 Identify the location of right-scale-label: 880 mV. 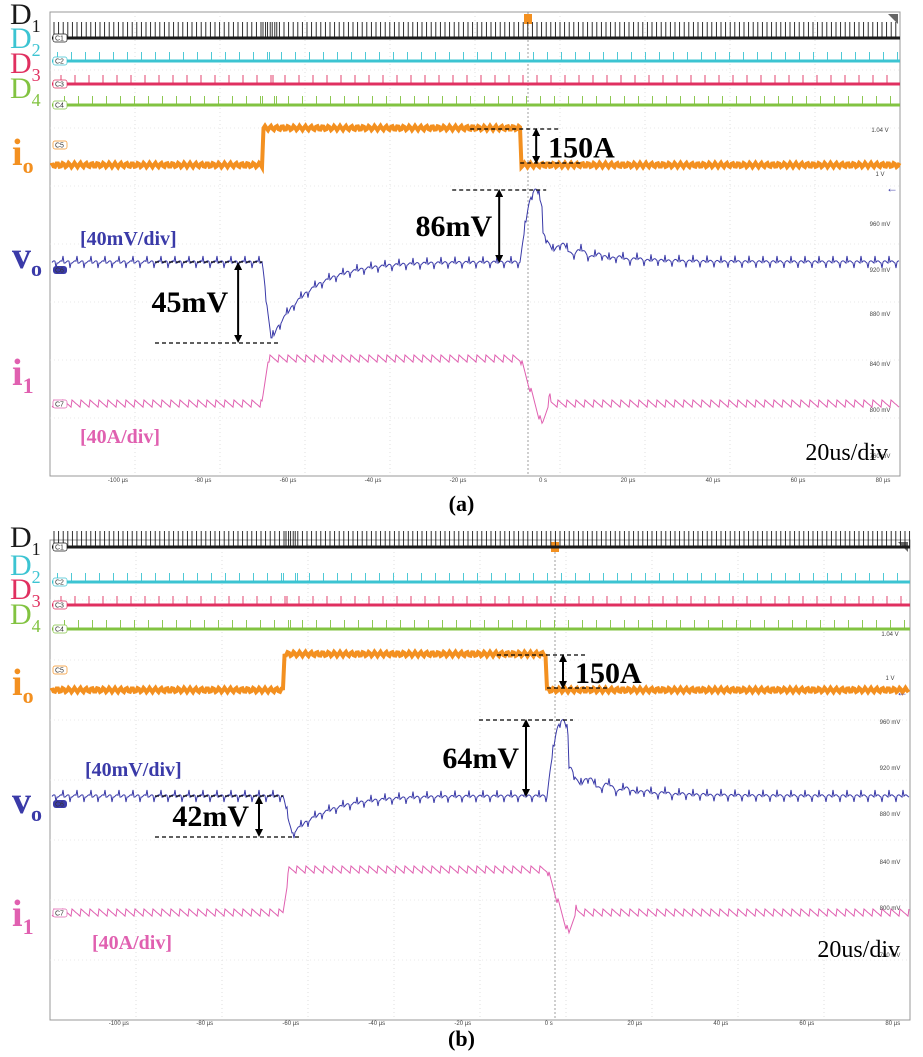
(880, 315).